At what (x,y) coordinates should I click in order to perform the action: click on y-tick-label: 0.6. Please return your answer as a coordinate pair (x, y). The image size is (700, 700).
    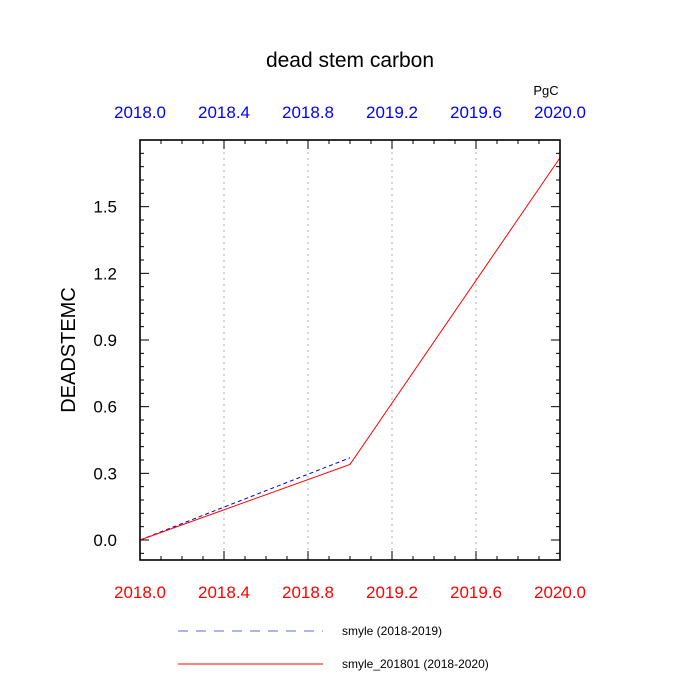
    Looking at the image, I should click on (105, 407).